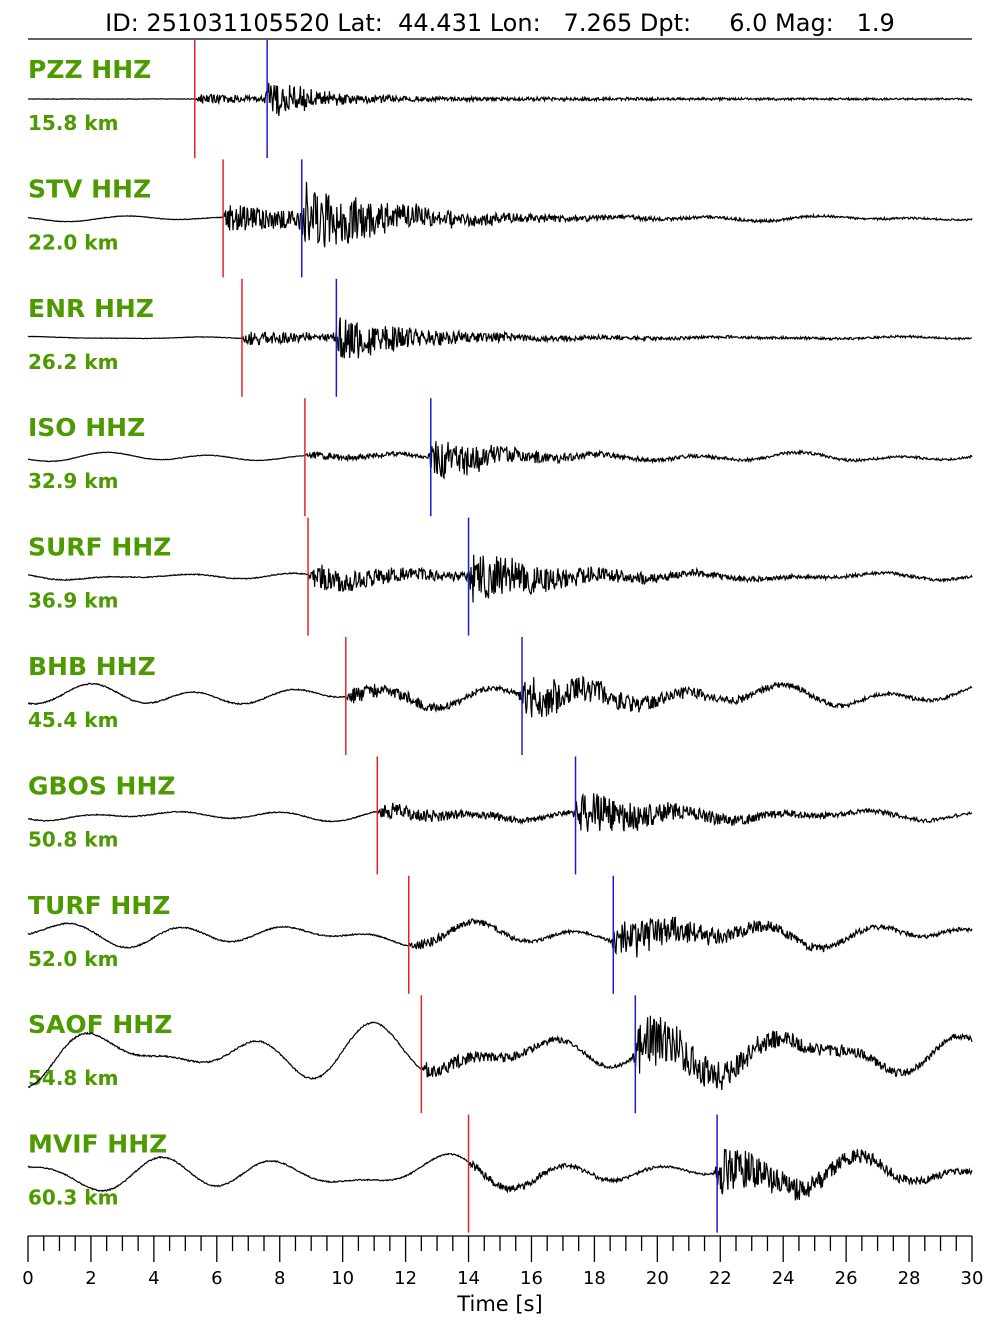 The width and height of the screenshot is (1000, 1333). I want to click on trace-panel: SURF HHZ 36.9 km, so click(500, 576).